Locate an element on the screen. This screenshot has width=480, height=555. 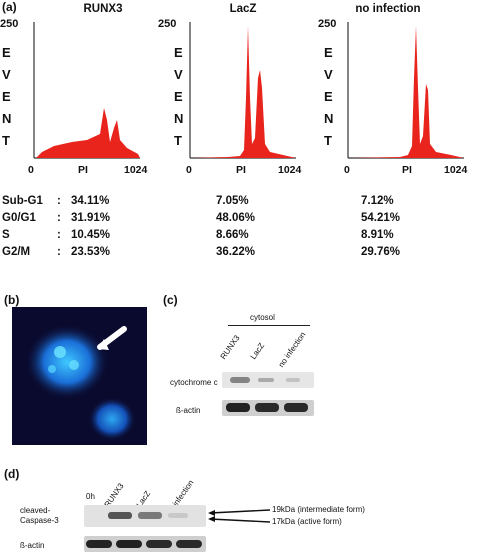
lacz-value: 36.22% is located at coordinates (236, 251).